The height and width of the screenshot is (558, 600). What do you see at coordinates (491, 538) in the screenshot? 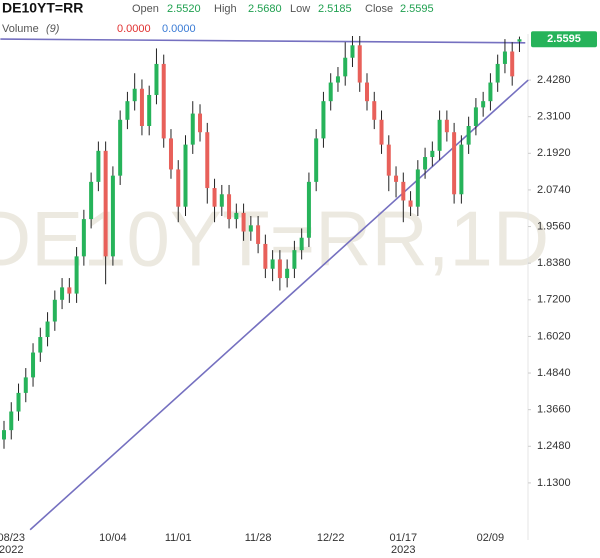
I see `x-tick-label: 02/09` at bounding box center [491, 538].